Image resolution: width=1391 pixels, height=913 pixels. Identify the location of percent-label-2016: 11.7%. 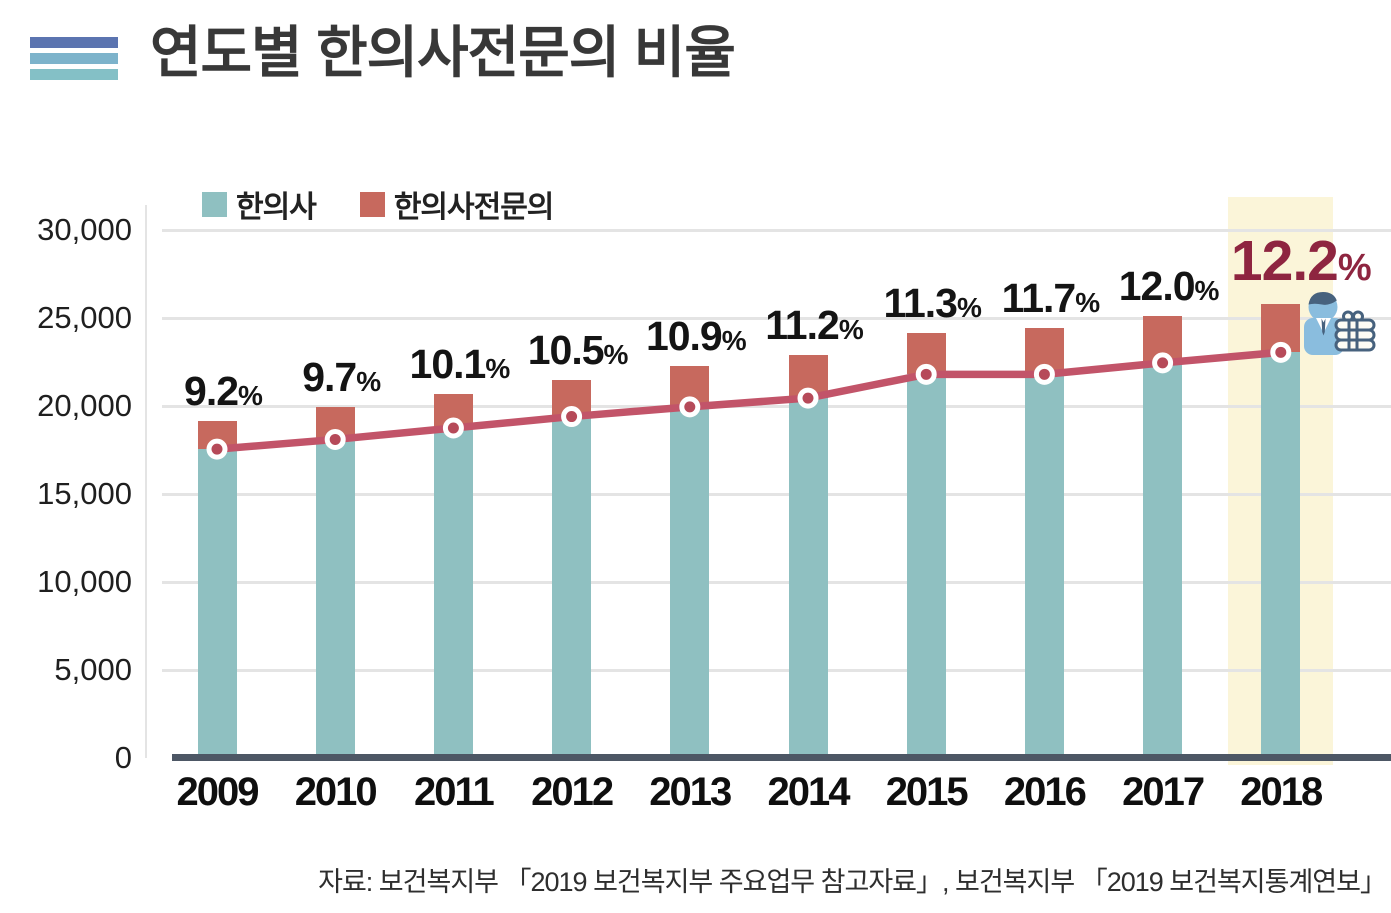
(1050, 303).